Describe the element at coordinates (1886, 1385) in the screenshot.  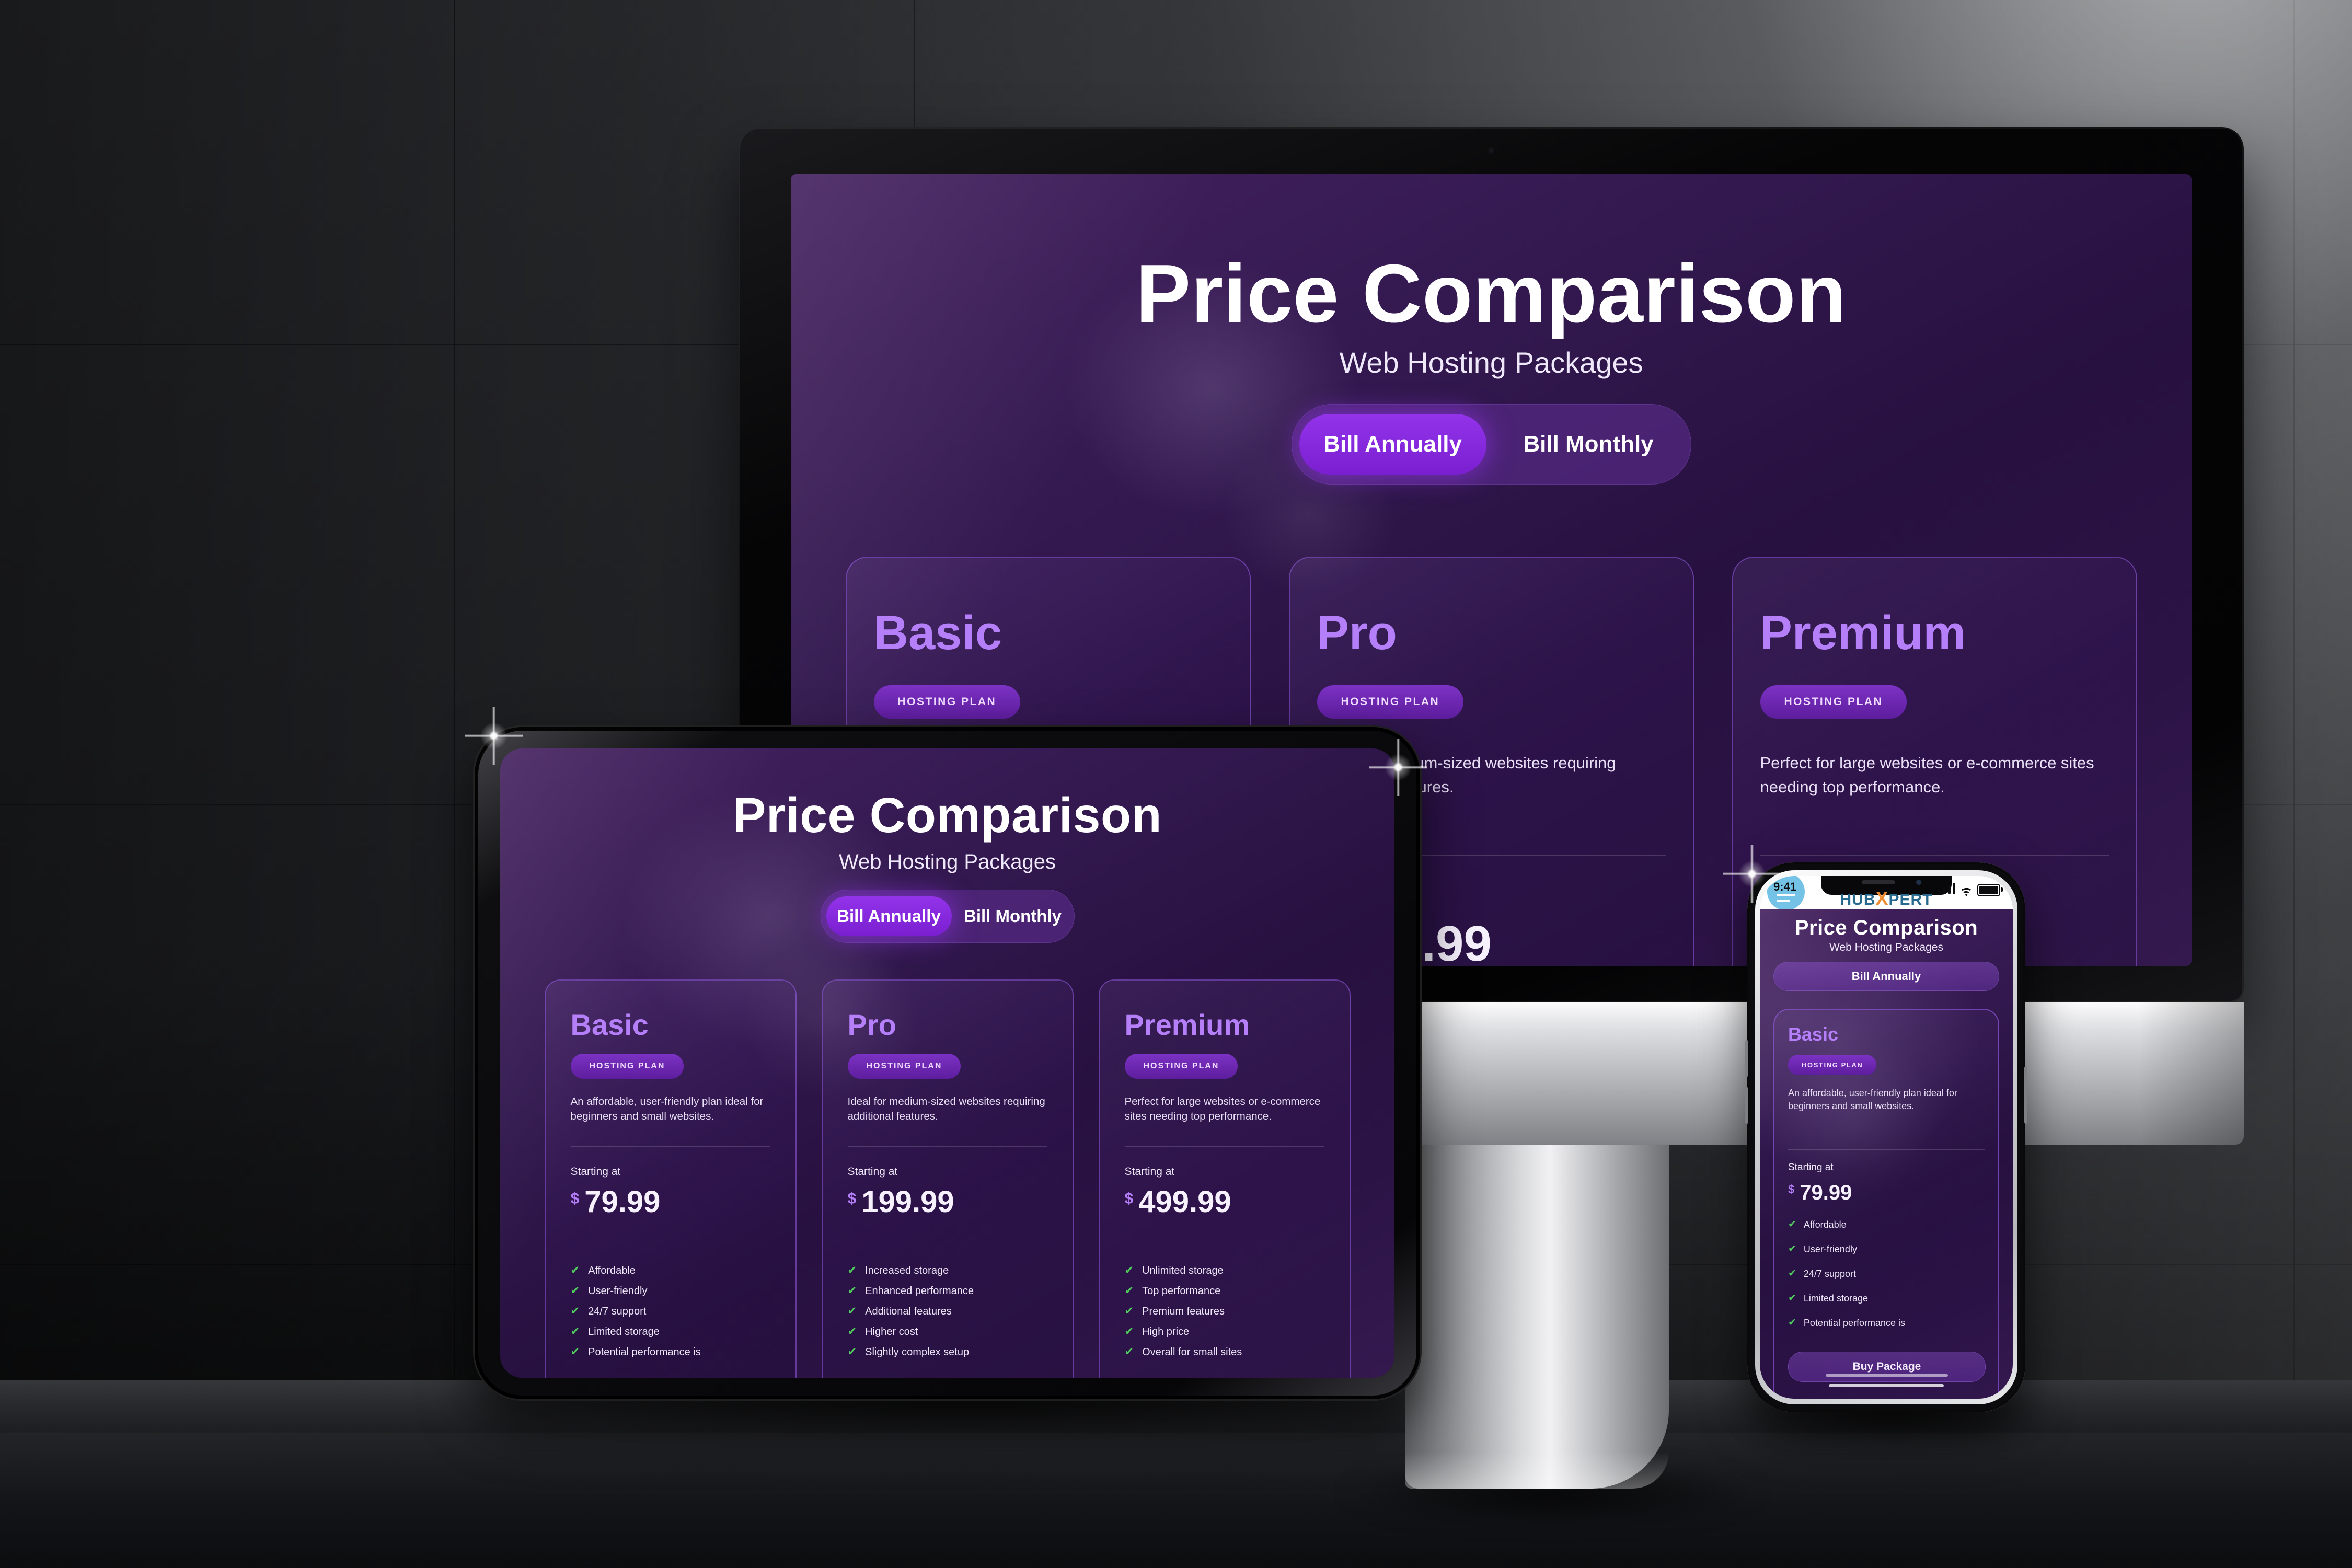
I see `home-indicator` at that location.